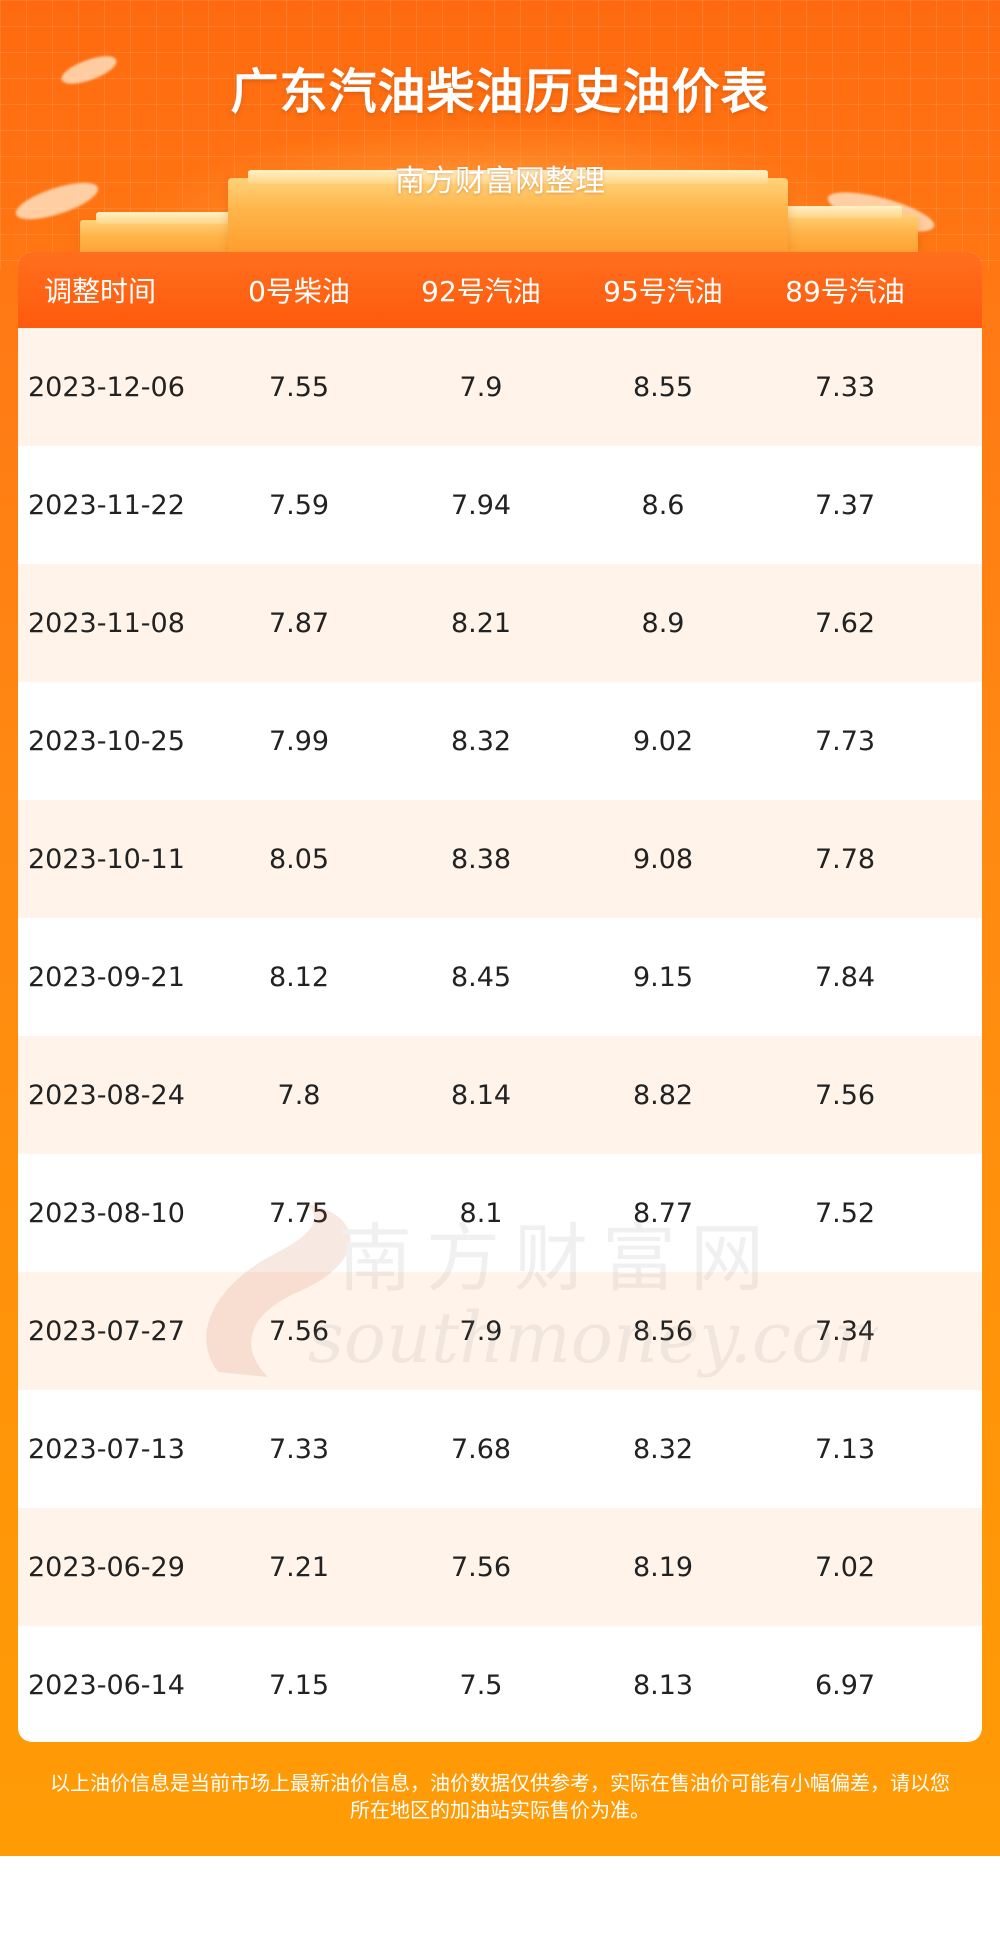 This screenshot has height=1940, width=1000. I want to click on cell-date: 2023-06-29, so click(106, 1567).